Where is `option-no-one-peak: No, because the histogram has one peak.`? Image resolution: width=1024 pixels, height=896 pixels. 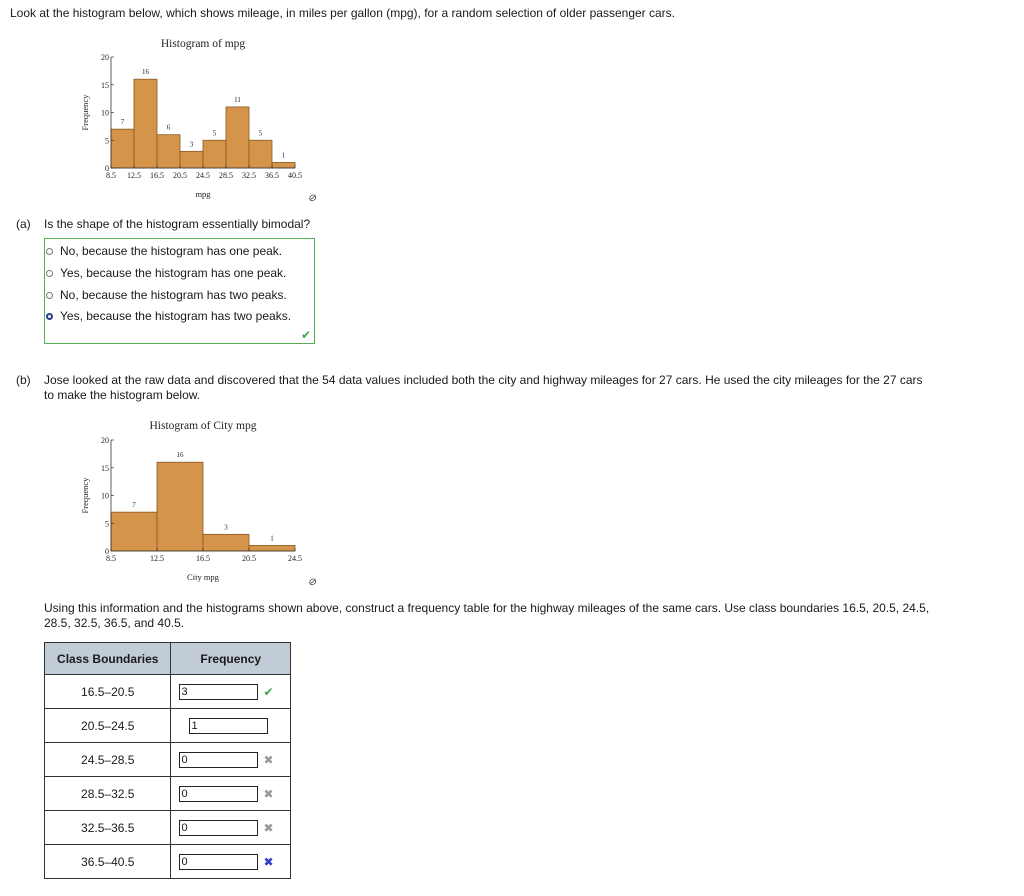 option-no-one-peak: No, because the histogram has one peak. is located at coordinates (164, 251).